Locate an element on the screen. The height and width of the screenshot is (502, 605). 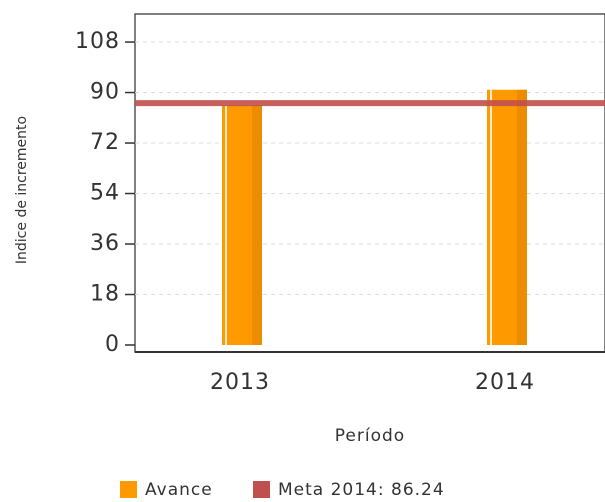
y-tick-label: 54 is located at coordinates (105, 193).